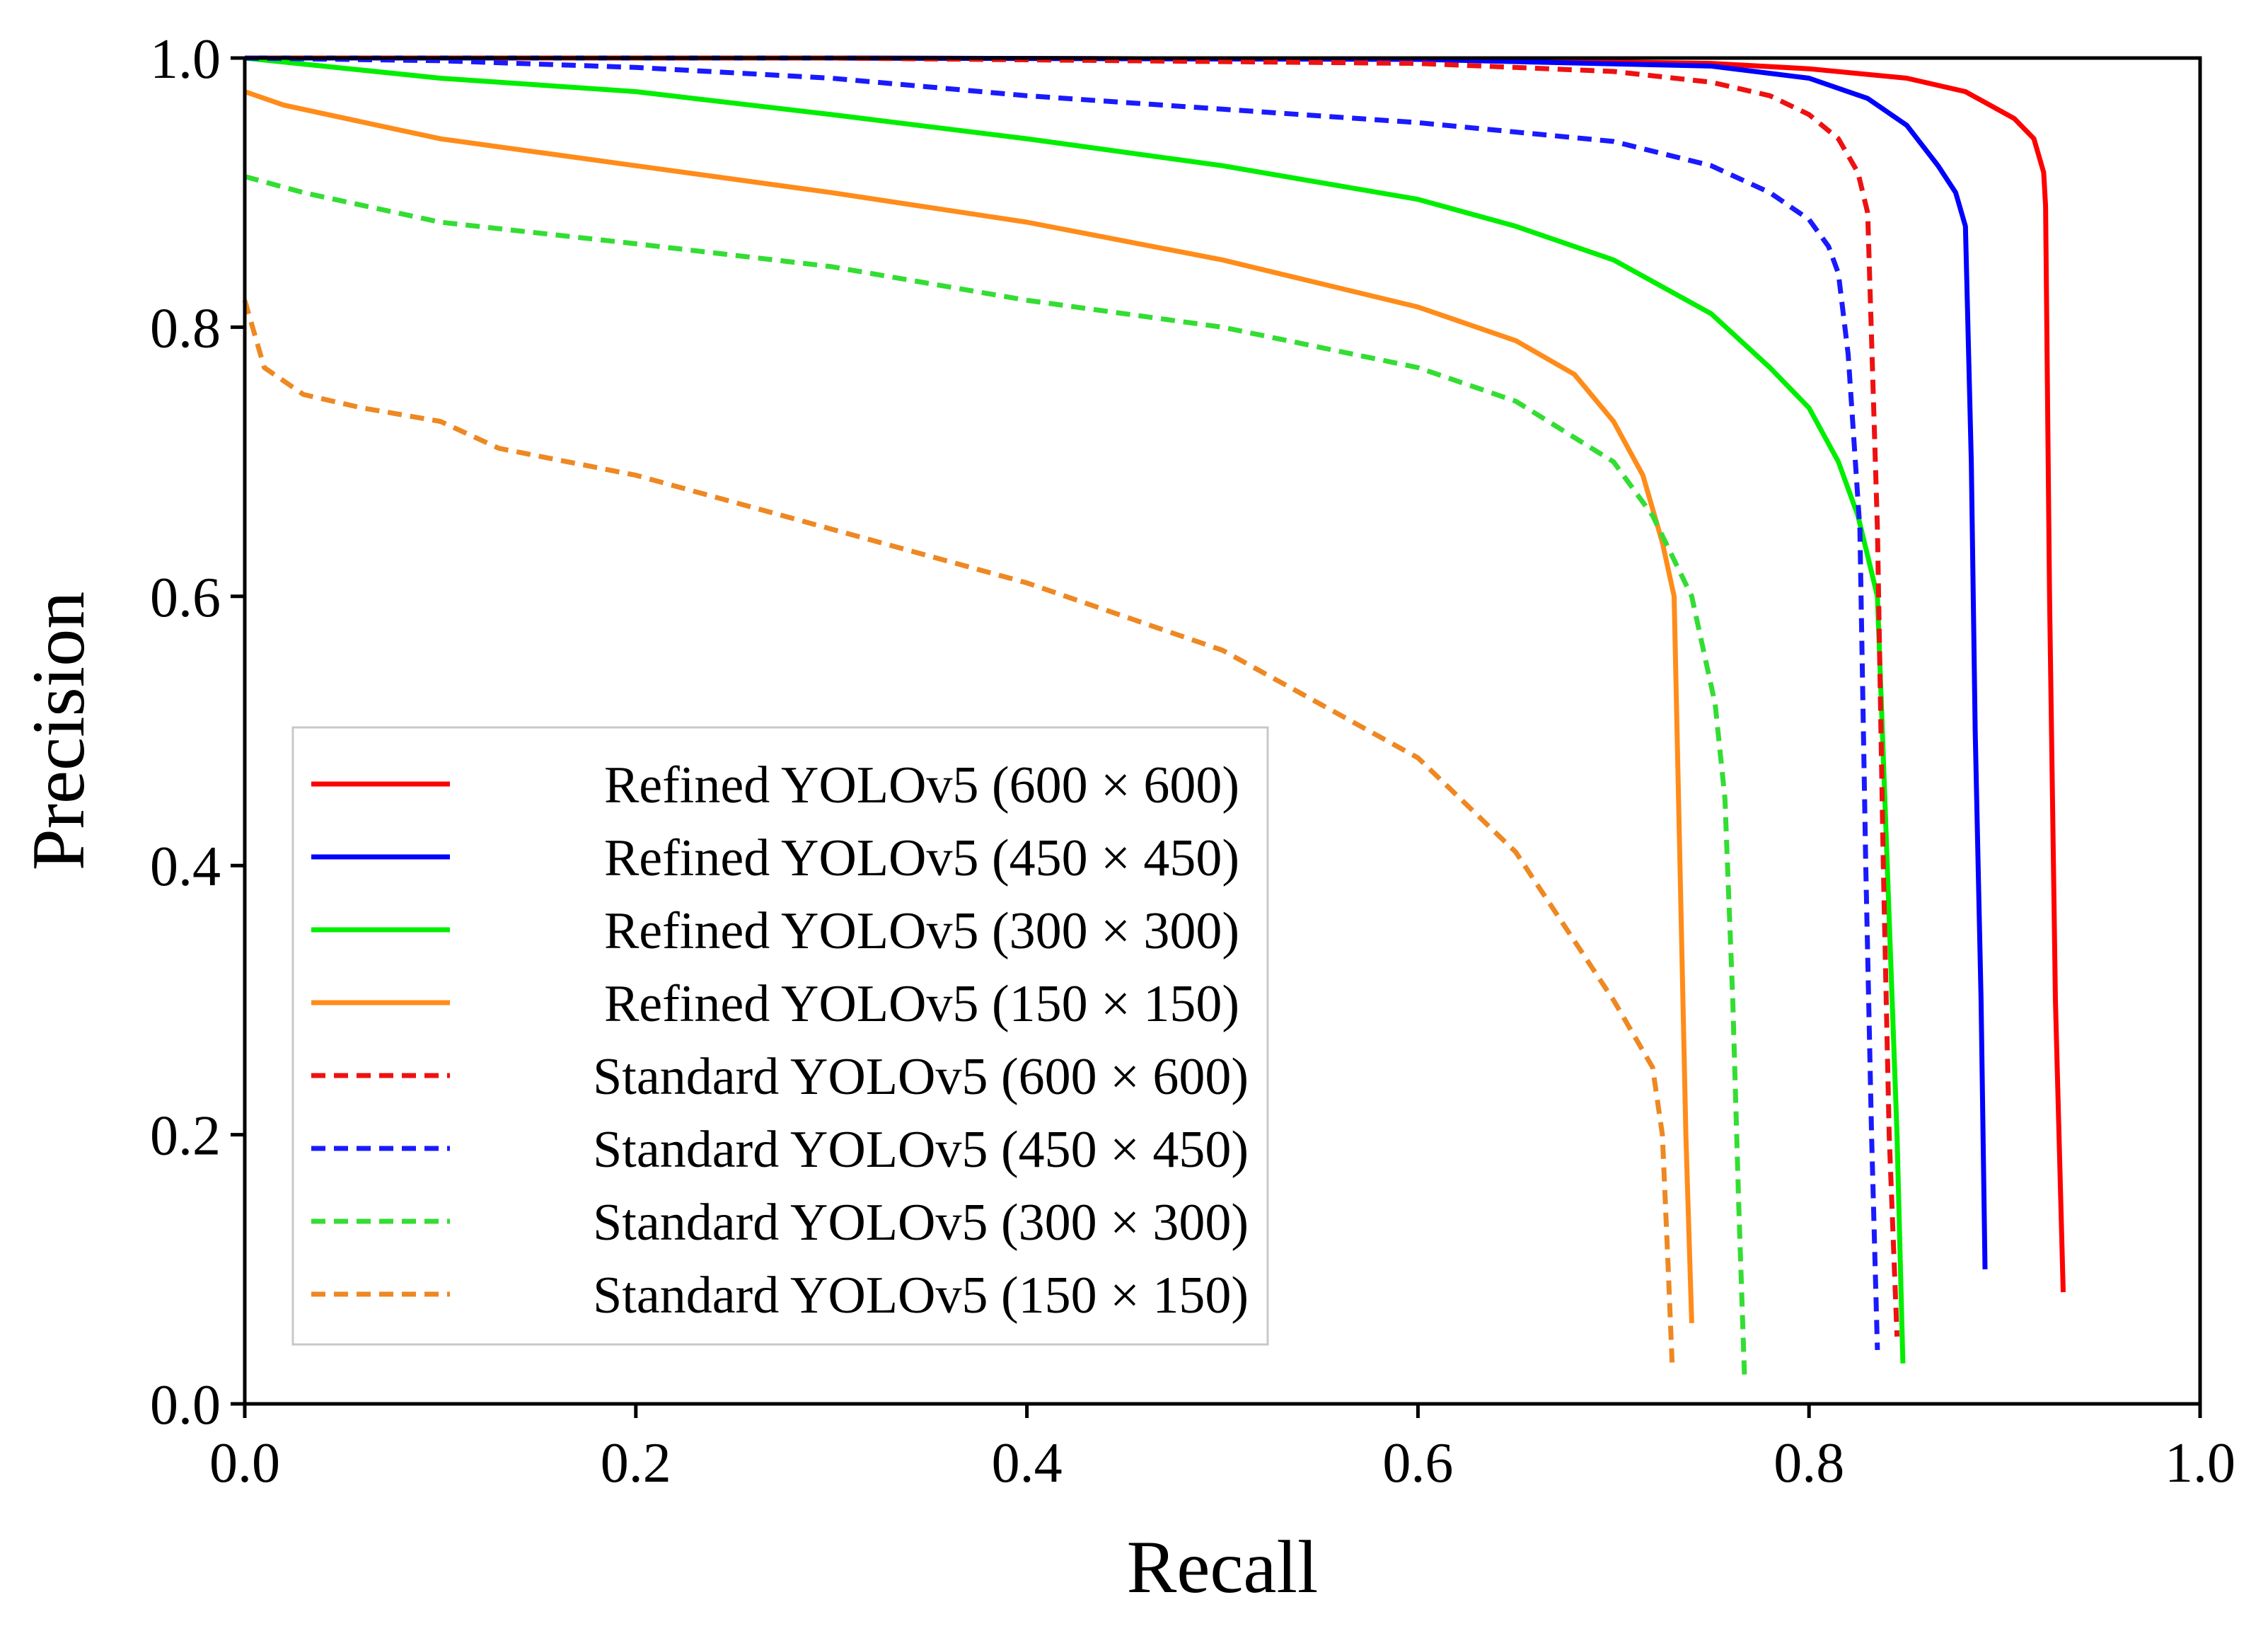  Describe the element at coordinates (921, 1150) in the screenshot. I see `legend-label-6: Standard YOLOv5 (450 × 450)` at that location.